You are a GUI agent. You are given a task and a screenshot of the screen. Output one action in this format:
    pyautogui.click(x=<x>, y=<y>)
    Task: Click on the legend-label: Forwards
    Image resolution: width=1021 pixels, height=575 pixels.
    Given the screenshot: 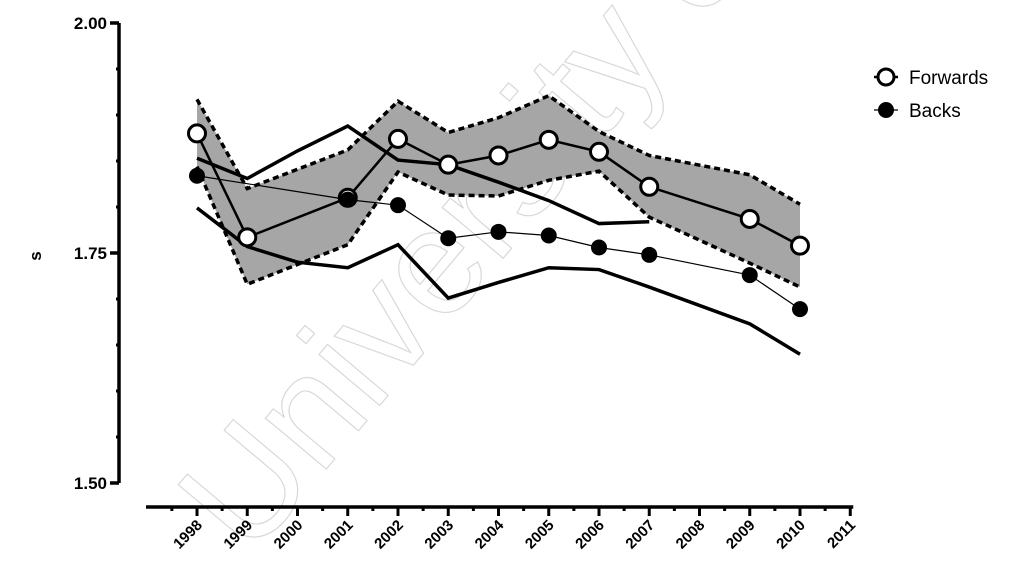 What is the action you would take?
    pyautogui.click(x=948, y=78)
    